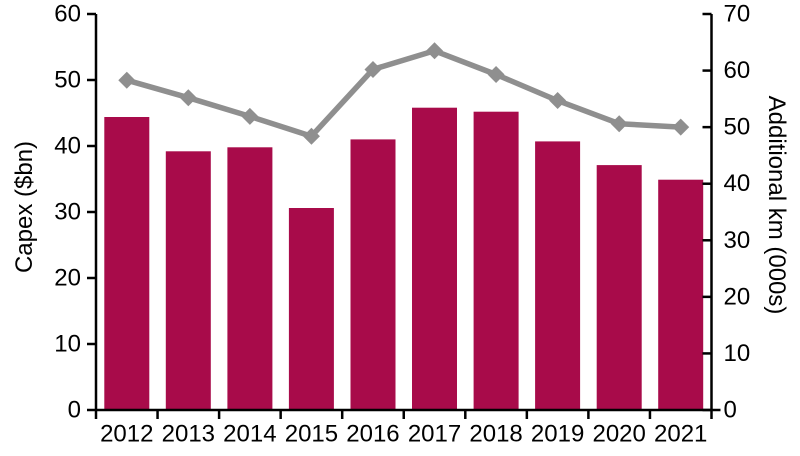  I want to click on marker-diamond-2019, so click(558, 101).